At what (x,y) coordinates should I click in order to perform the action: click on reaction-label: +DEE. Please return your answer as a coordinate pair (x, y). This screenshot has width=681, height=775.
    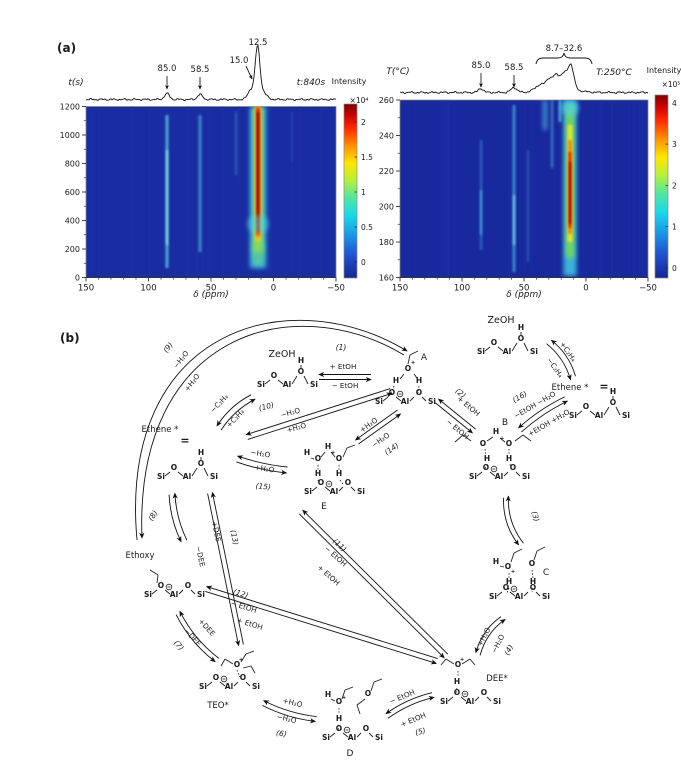
    Looking at the image, I should click on (216, 531).